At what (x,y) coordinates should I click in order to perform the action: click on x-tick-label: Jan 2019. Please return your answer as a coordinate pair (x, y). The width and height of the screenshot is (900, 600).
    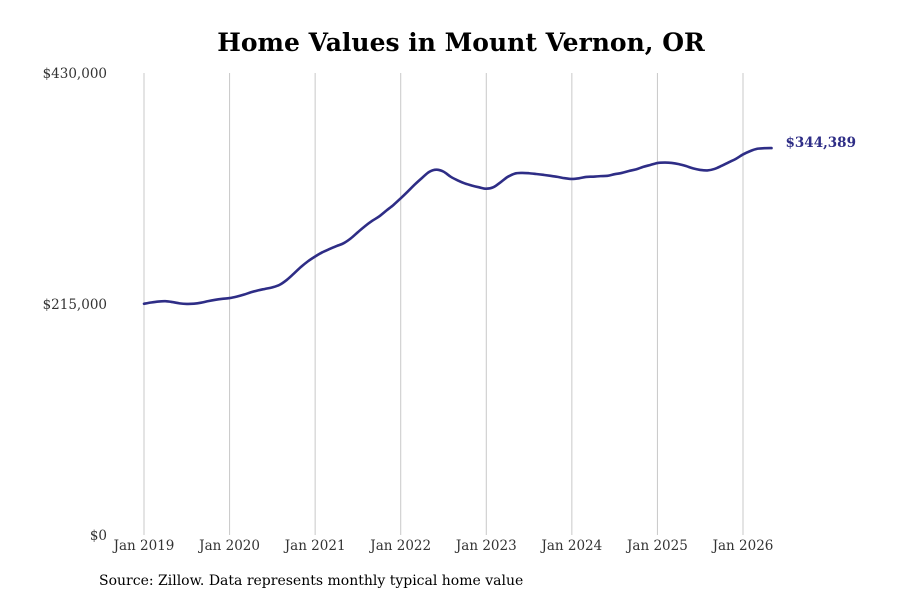
    Looking at the image, I should click on (143, 546).